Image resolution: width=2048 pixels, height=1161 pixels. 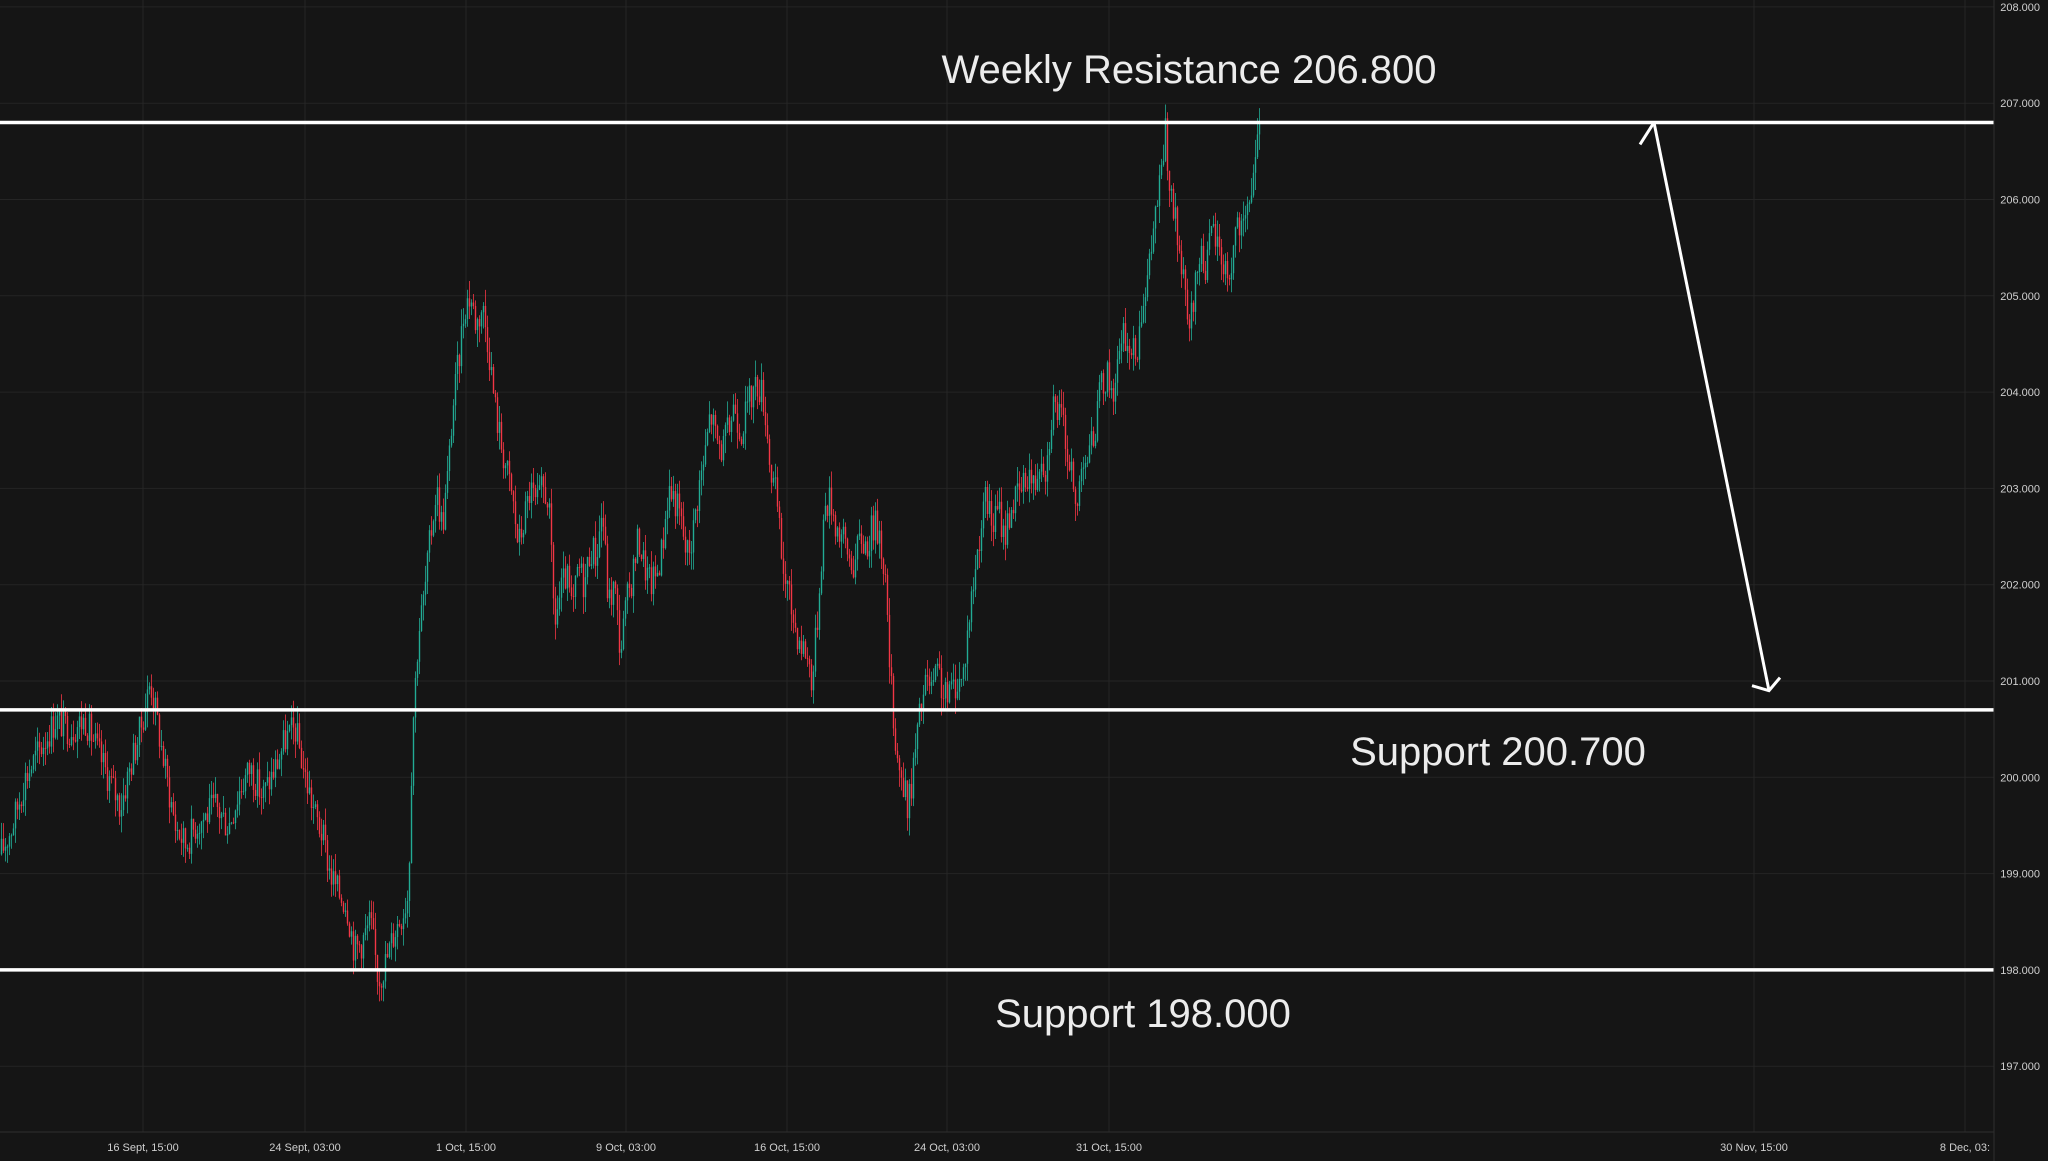 I want to click on time-tick-label: 16 Oct, 15:00, so click(x=787, y=1148).